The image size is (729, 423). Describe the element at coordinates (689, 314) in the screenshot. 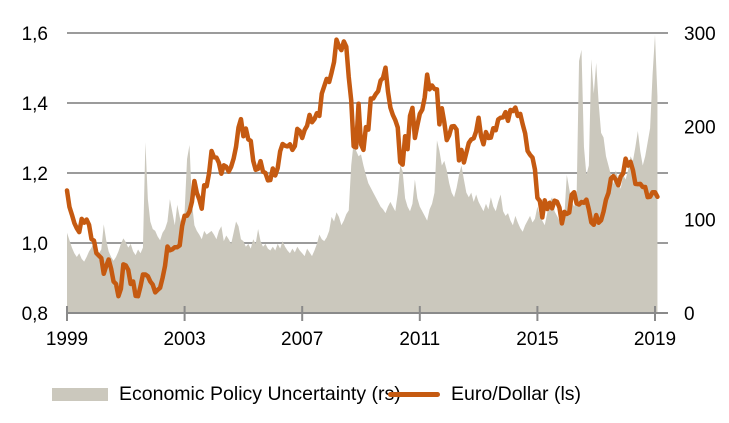

I see `y-right-tick-label: 0` at that location.